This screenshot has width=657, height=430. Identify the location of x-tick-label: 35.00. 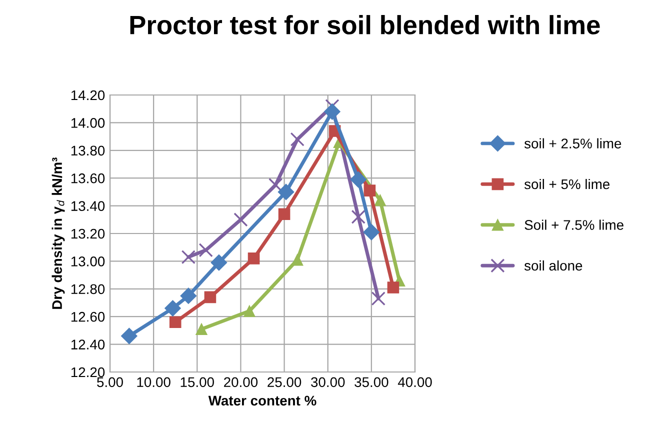
(371, 382).